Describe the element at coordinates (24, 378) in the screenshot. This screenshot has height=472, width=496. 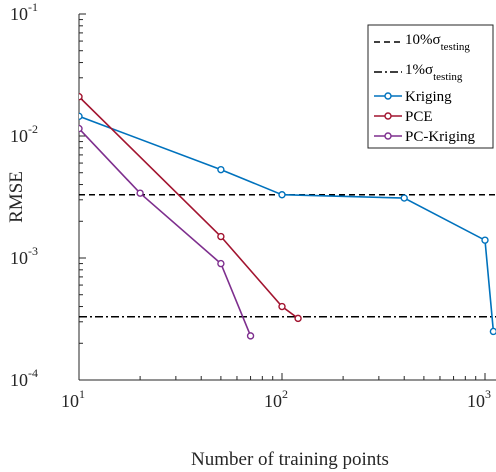
I see `y-tick-label: 10⁻⁴` at that location.